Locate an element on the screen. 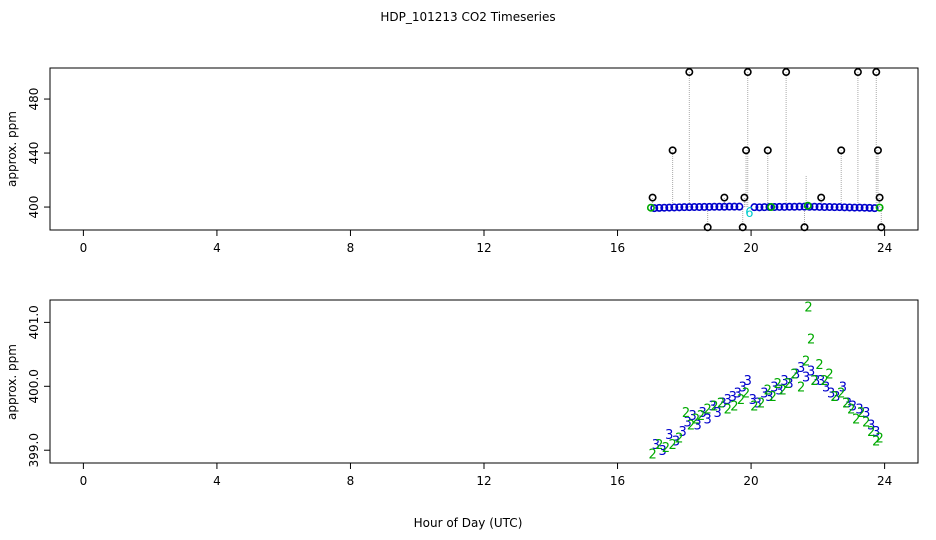  x-tick-label: 24 is located at coordinates (884, 248).